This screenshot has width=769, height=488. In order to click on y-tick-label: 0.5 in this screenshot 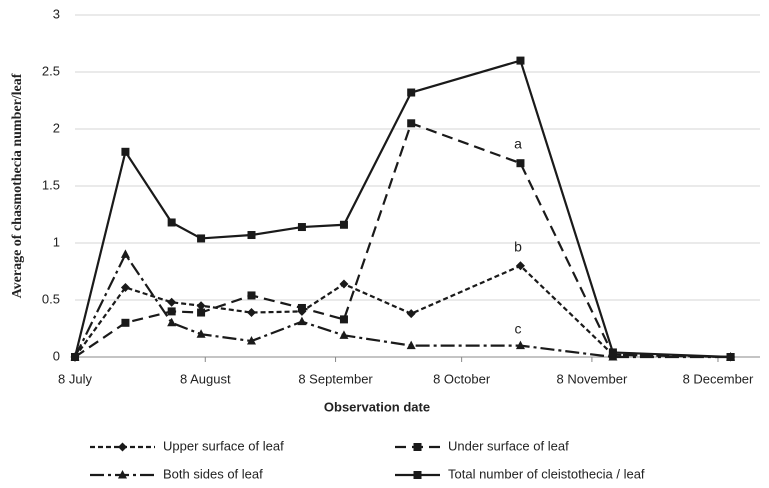, I will do `click(51, 298)`.